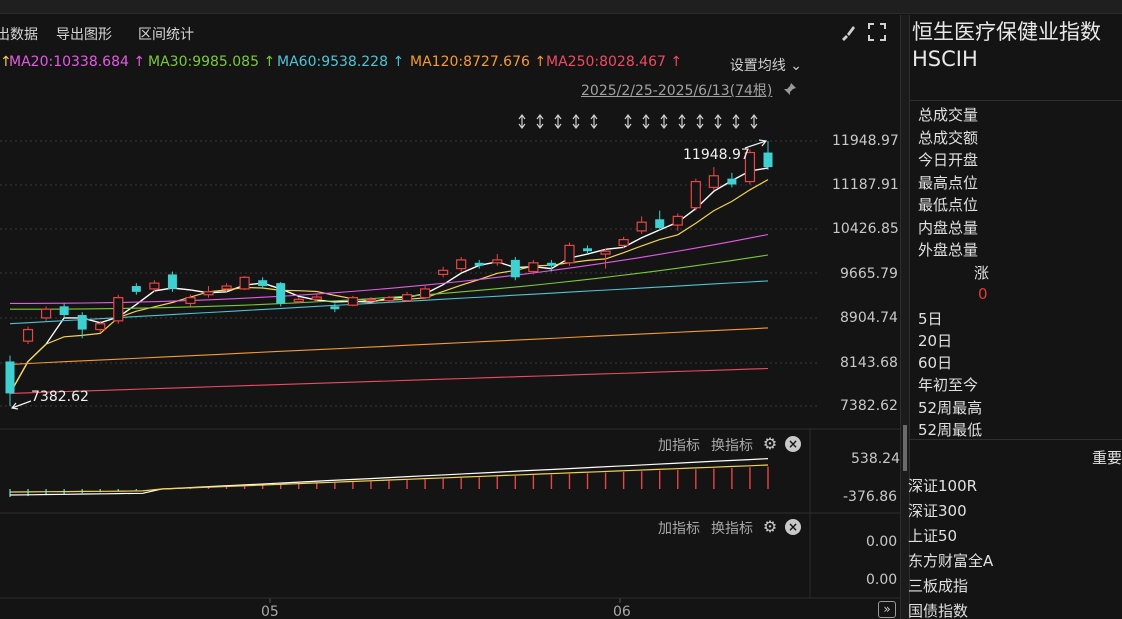 The height and width of the screenshot is (619, 1122). Describe the element at coordinates (950, 430) in the screenshot. I see `period-52w-low: 52周最低` at that location.